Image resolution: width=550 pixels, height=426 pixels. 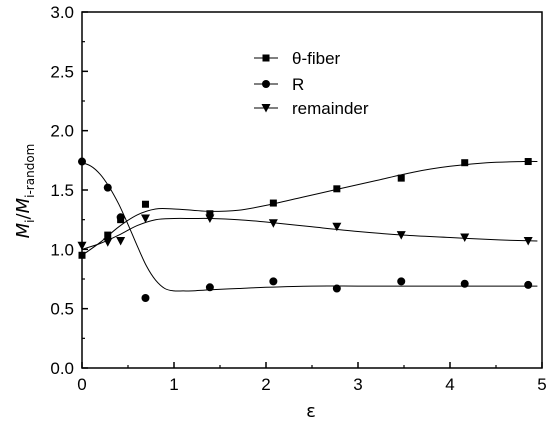 What do you see at coordinates (62, 71) in the screenshot?
I see `y-tick-label: 2.5` at bounding box center [62, 71].